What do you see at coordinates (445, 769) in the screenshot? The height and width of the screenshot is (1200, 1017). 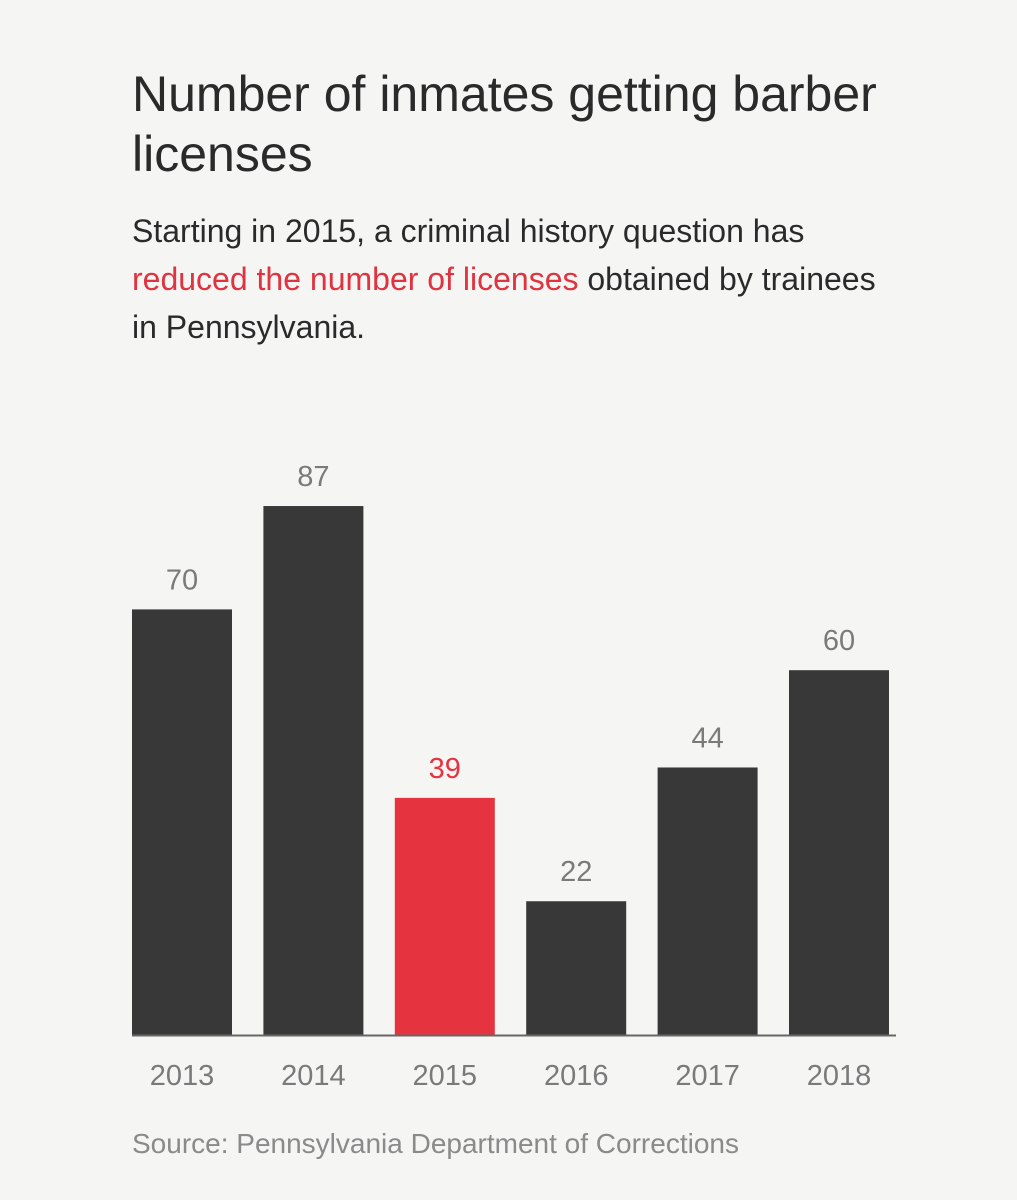 I see `value-label-2015: 39` at bounding box center [445, 769].